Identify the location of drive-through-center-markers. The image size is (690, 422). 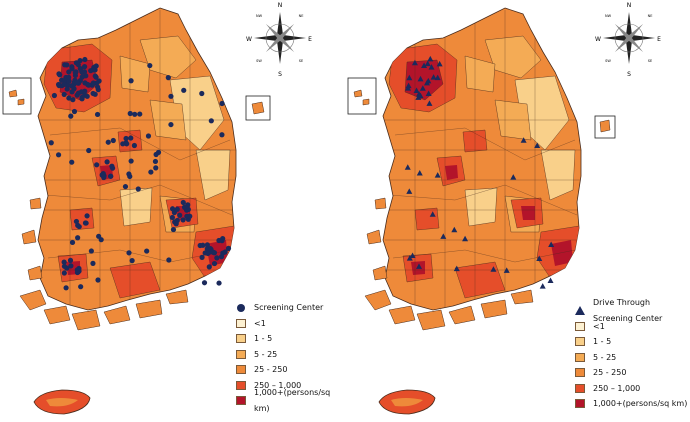
(479, 172).